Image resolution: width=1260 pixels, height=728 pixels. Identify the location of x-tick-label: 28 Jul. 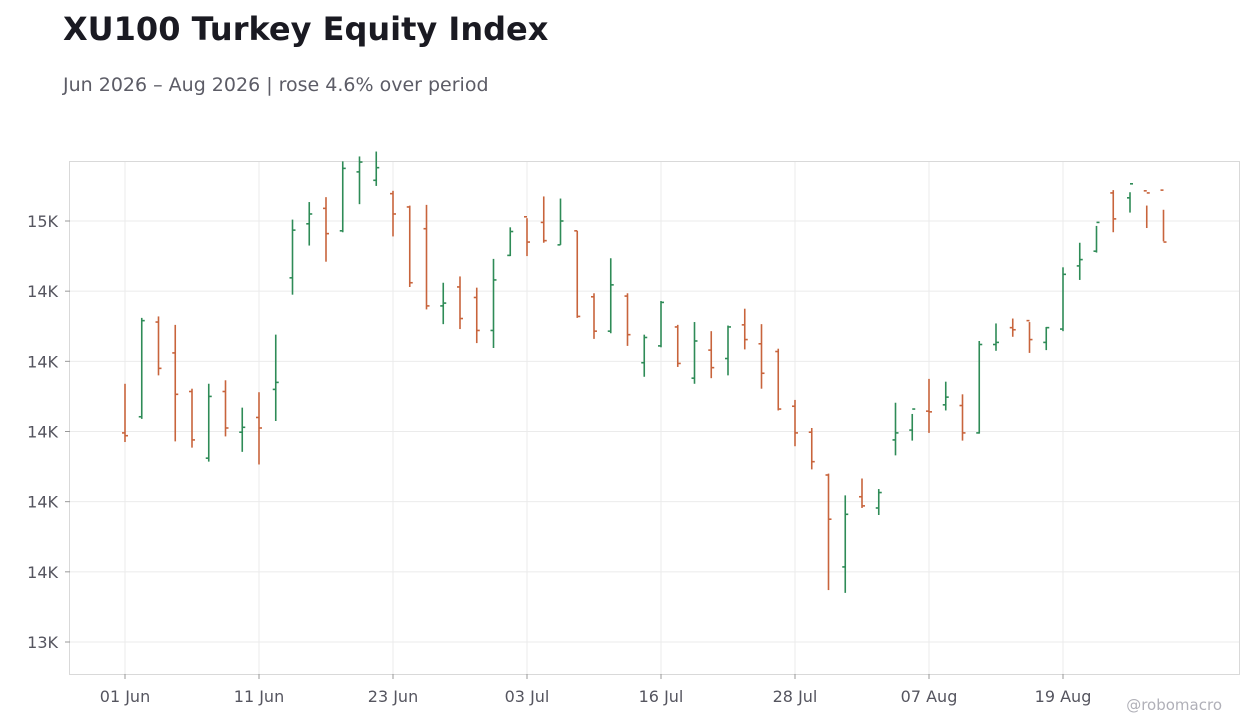
(795, 696).